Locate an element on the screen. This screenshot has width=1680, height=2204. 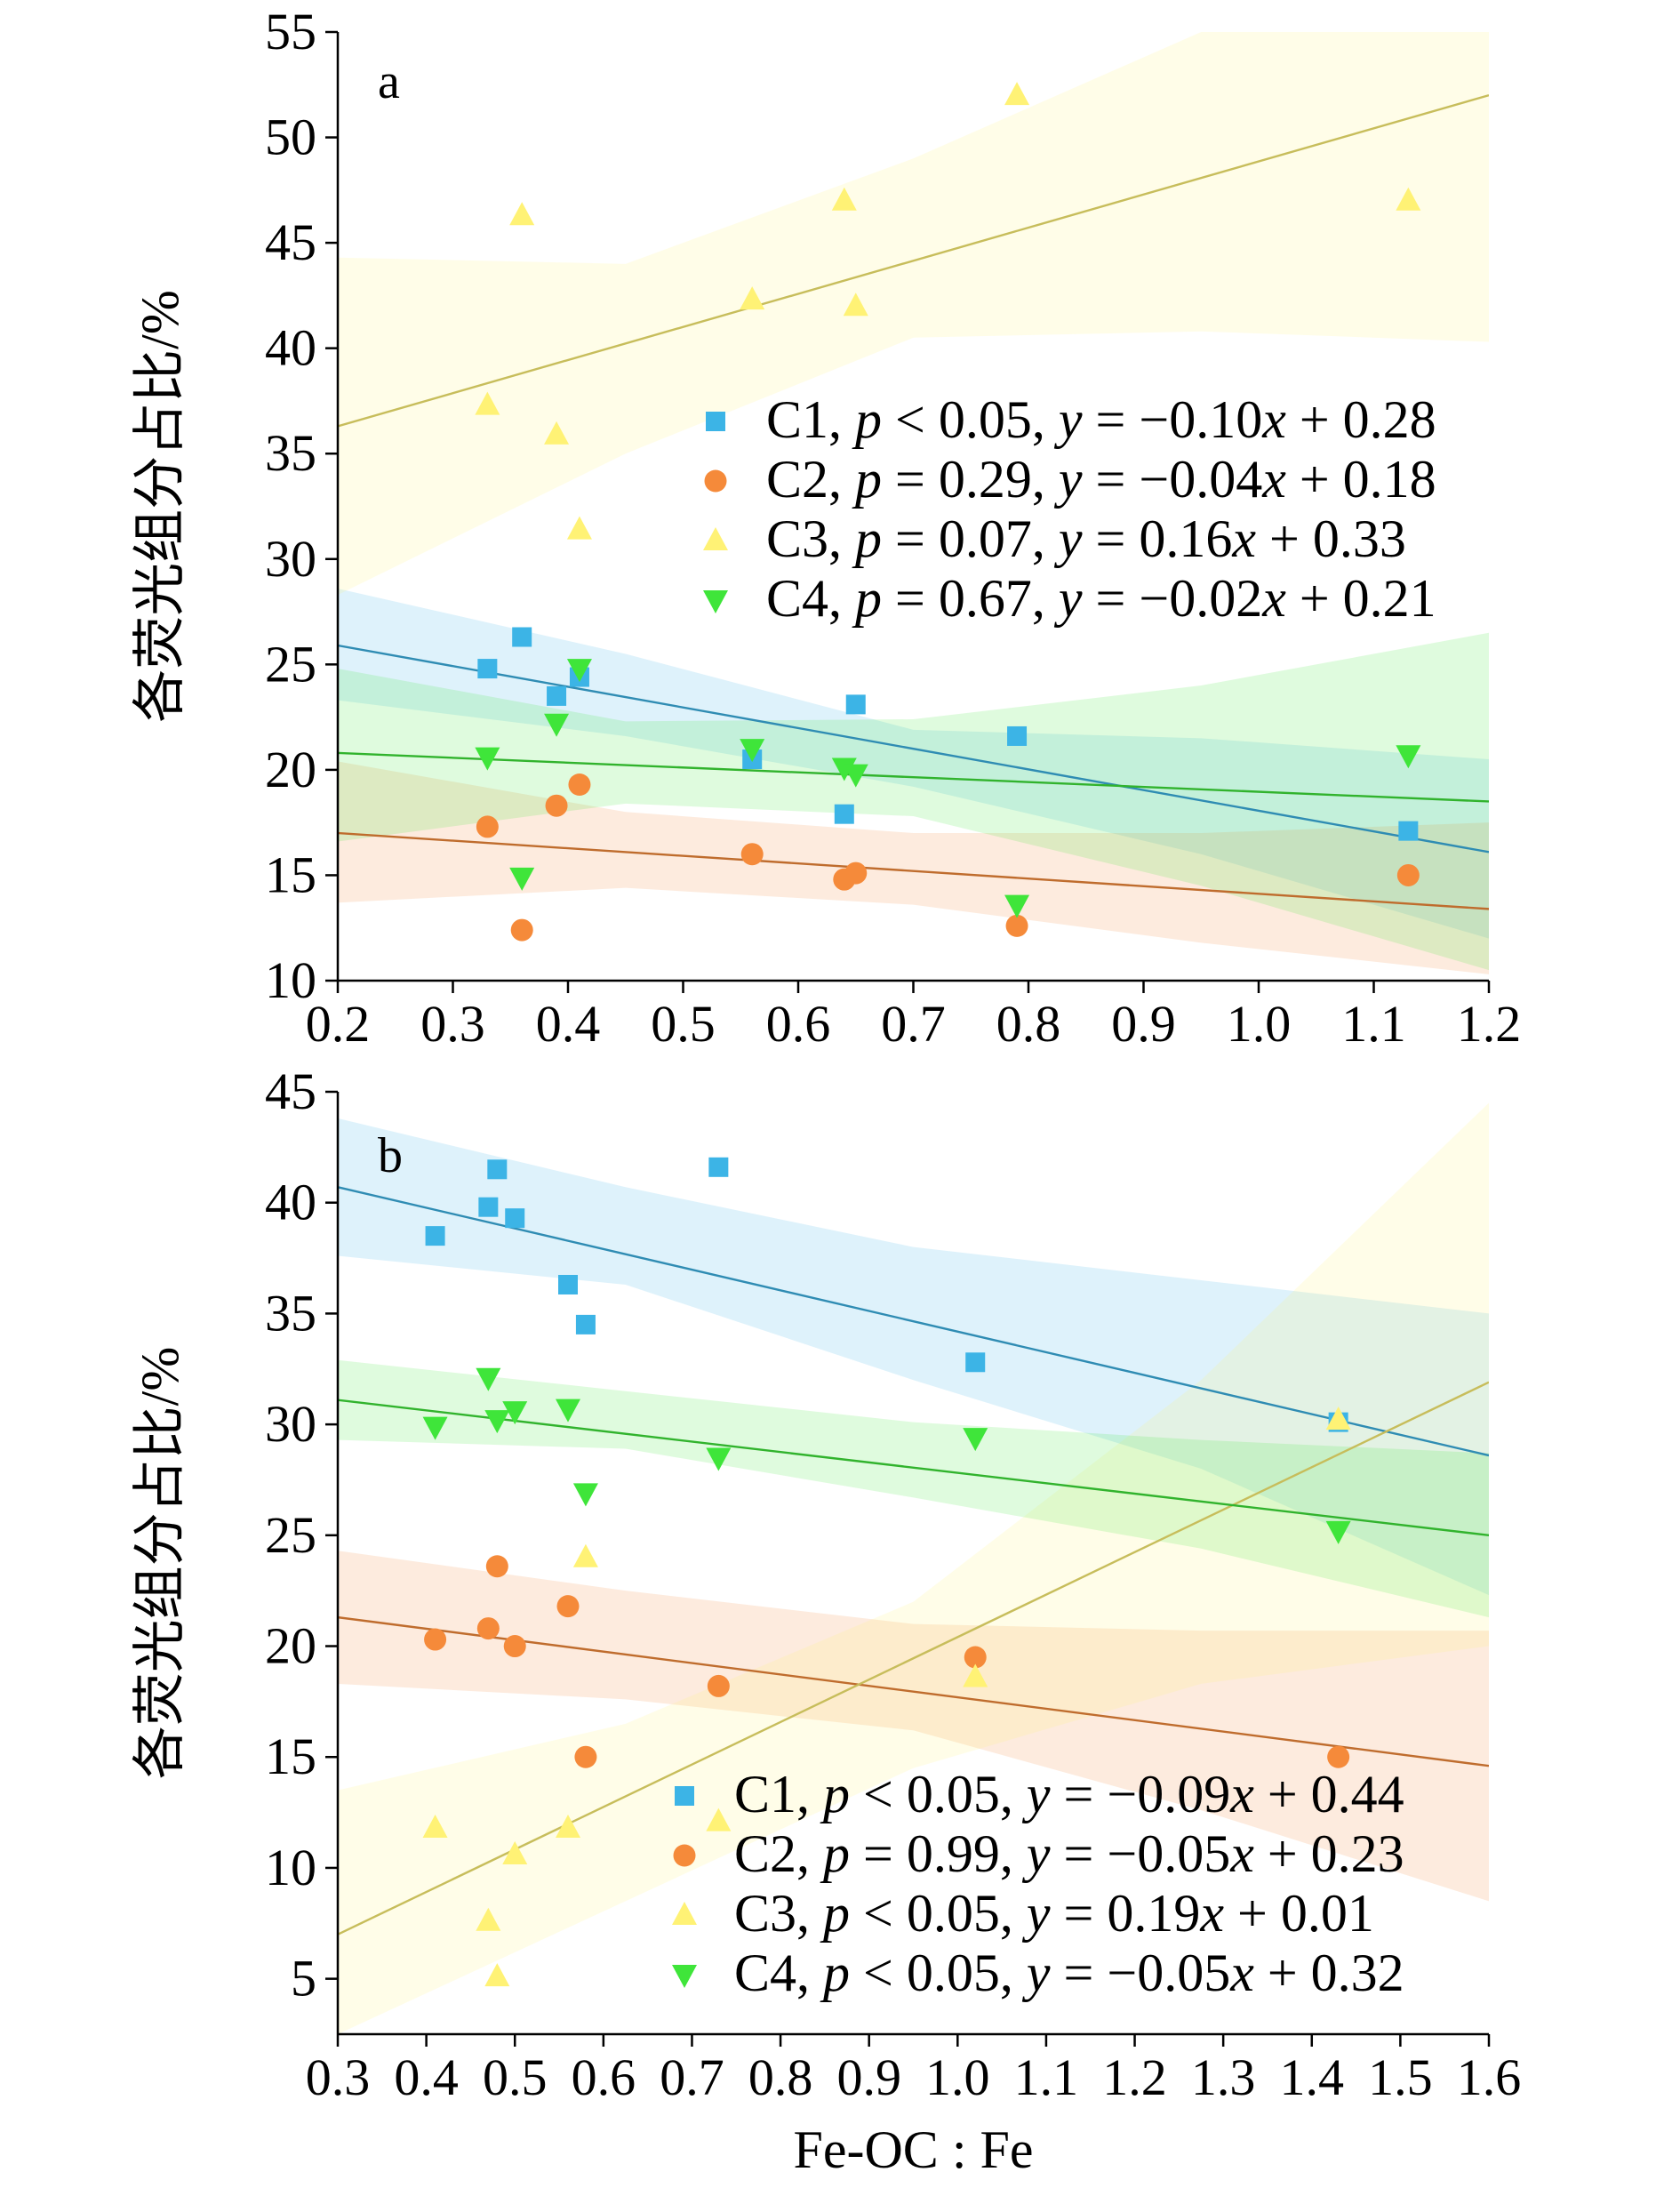
x-tick-label: 1.3 is located at coordinates (1223, 2077).